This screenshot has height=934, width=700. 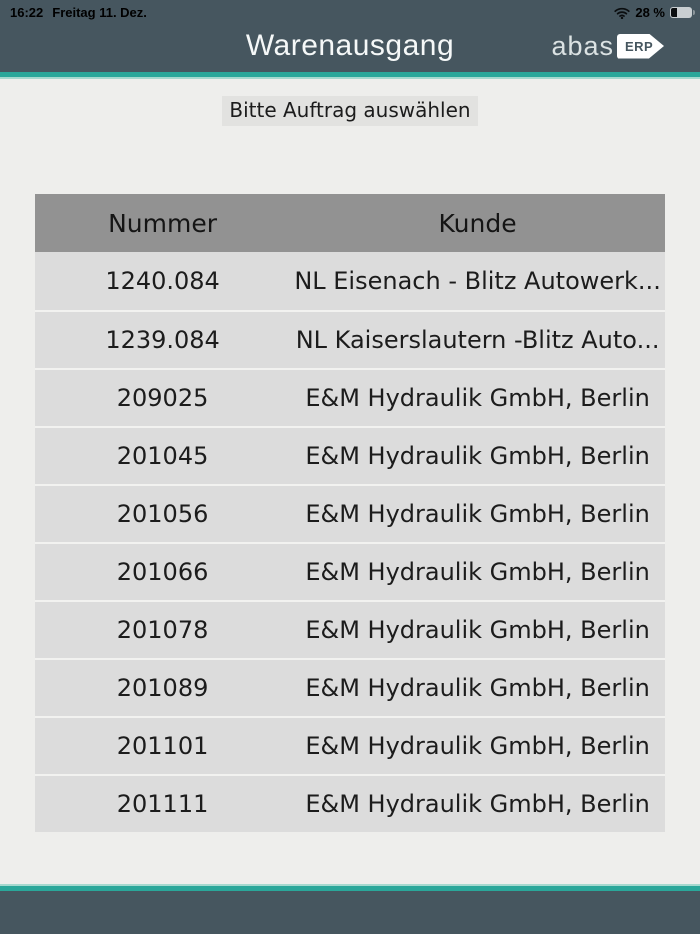 I want to click on app-footer, so click(x=350, y=912).